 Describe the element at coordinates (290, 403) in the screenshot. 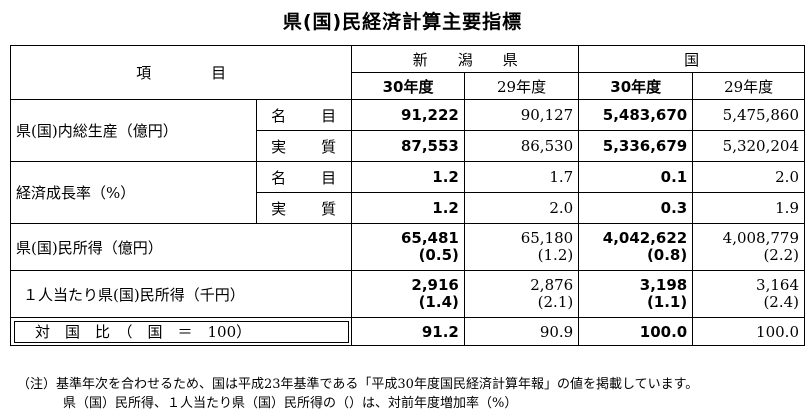

I see `note-line-2: 県（国）民所得、１人当たり県（国）民所得の（）は、対前年度増加率（%）` at that location.